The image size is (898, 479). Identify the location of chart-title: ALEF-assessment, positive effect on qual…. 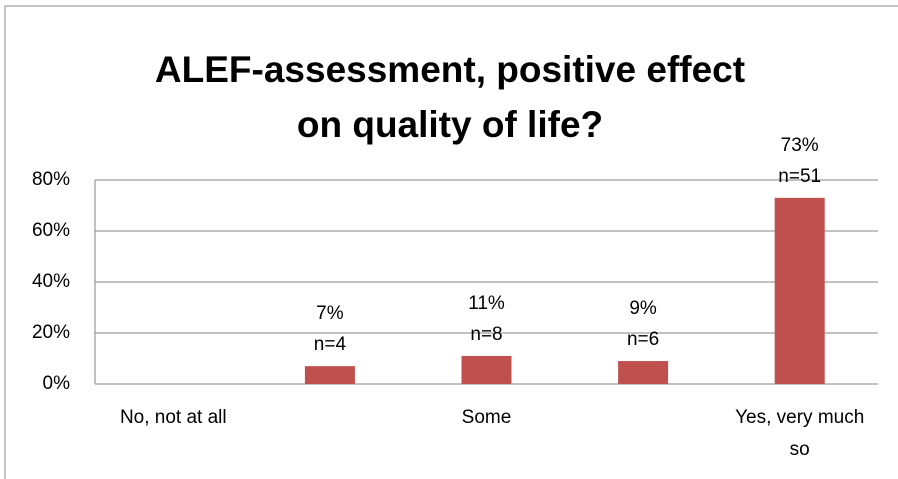
(450, 97).